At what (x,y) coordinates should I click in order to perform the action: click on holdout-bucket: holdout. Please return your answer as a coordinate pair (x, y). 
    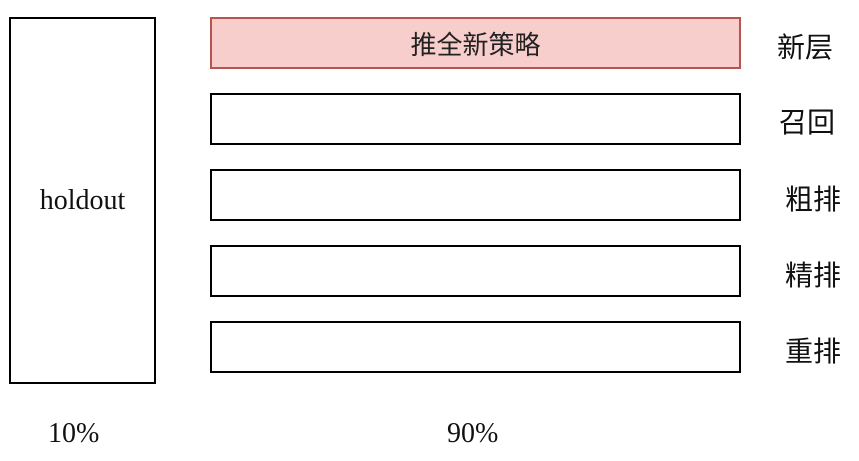
    Looking at the image, I should click on (82, 200).